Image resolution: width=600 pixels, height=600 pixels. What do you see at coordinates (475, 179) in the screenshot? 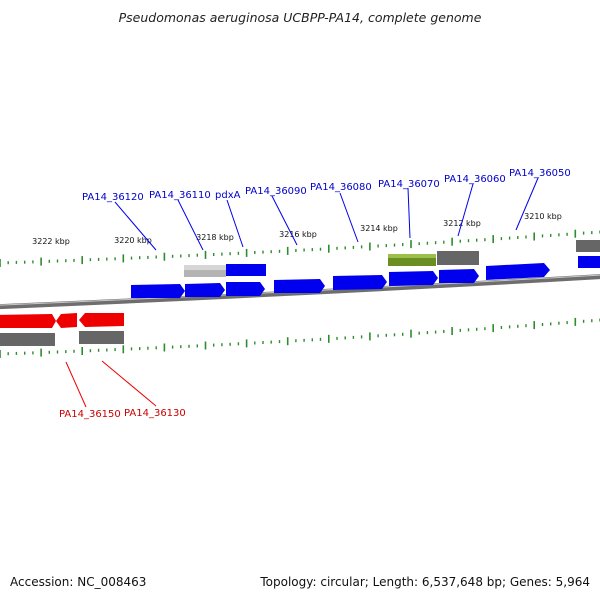
I see `gene-label-pa14-36060: PA14_36060` at bounding box center [475, 179].